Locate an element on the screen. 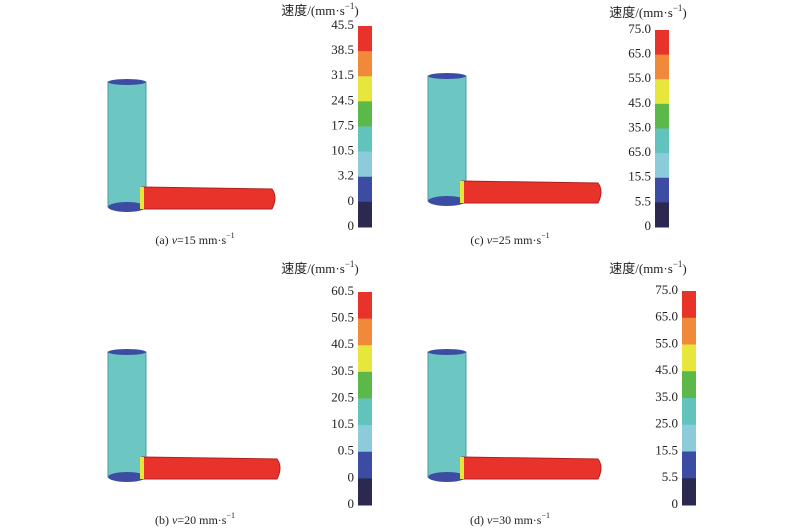 The width and height of the screenshot is (800, 532). caption-label: (d) is located at coordinates (478, 520).